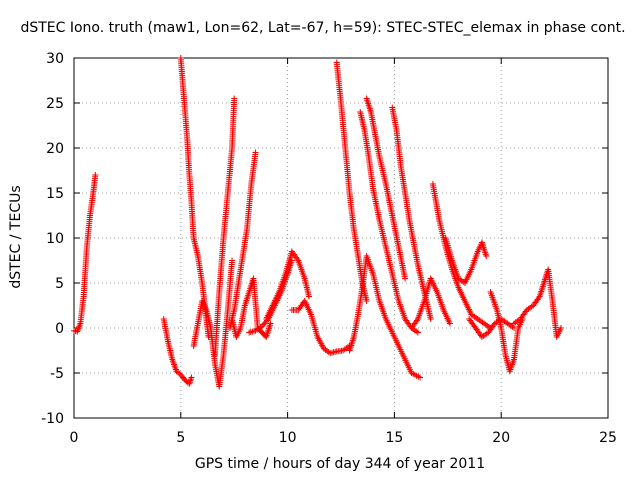 The height and width of the screenshot is (480, 640). I want to click on x-tick-label: 10, so click(288, 438).